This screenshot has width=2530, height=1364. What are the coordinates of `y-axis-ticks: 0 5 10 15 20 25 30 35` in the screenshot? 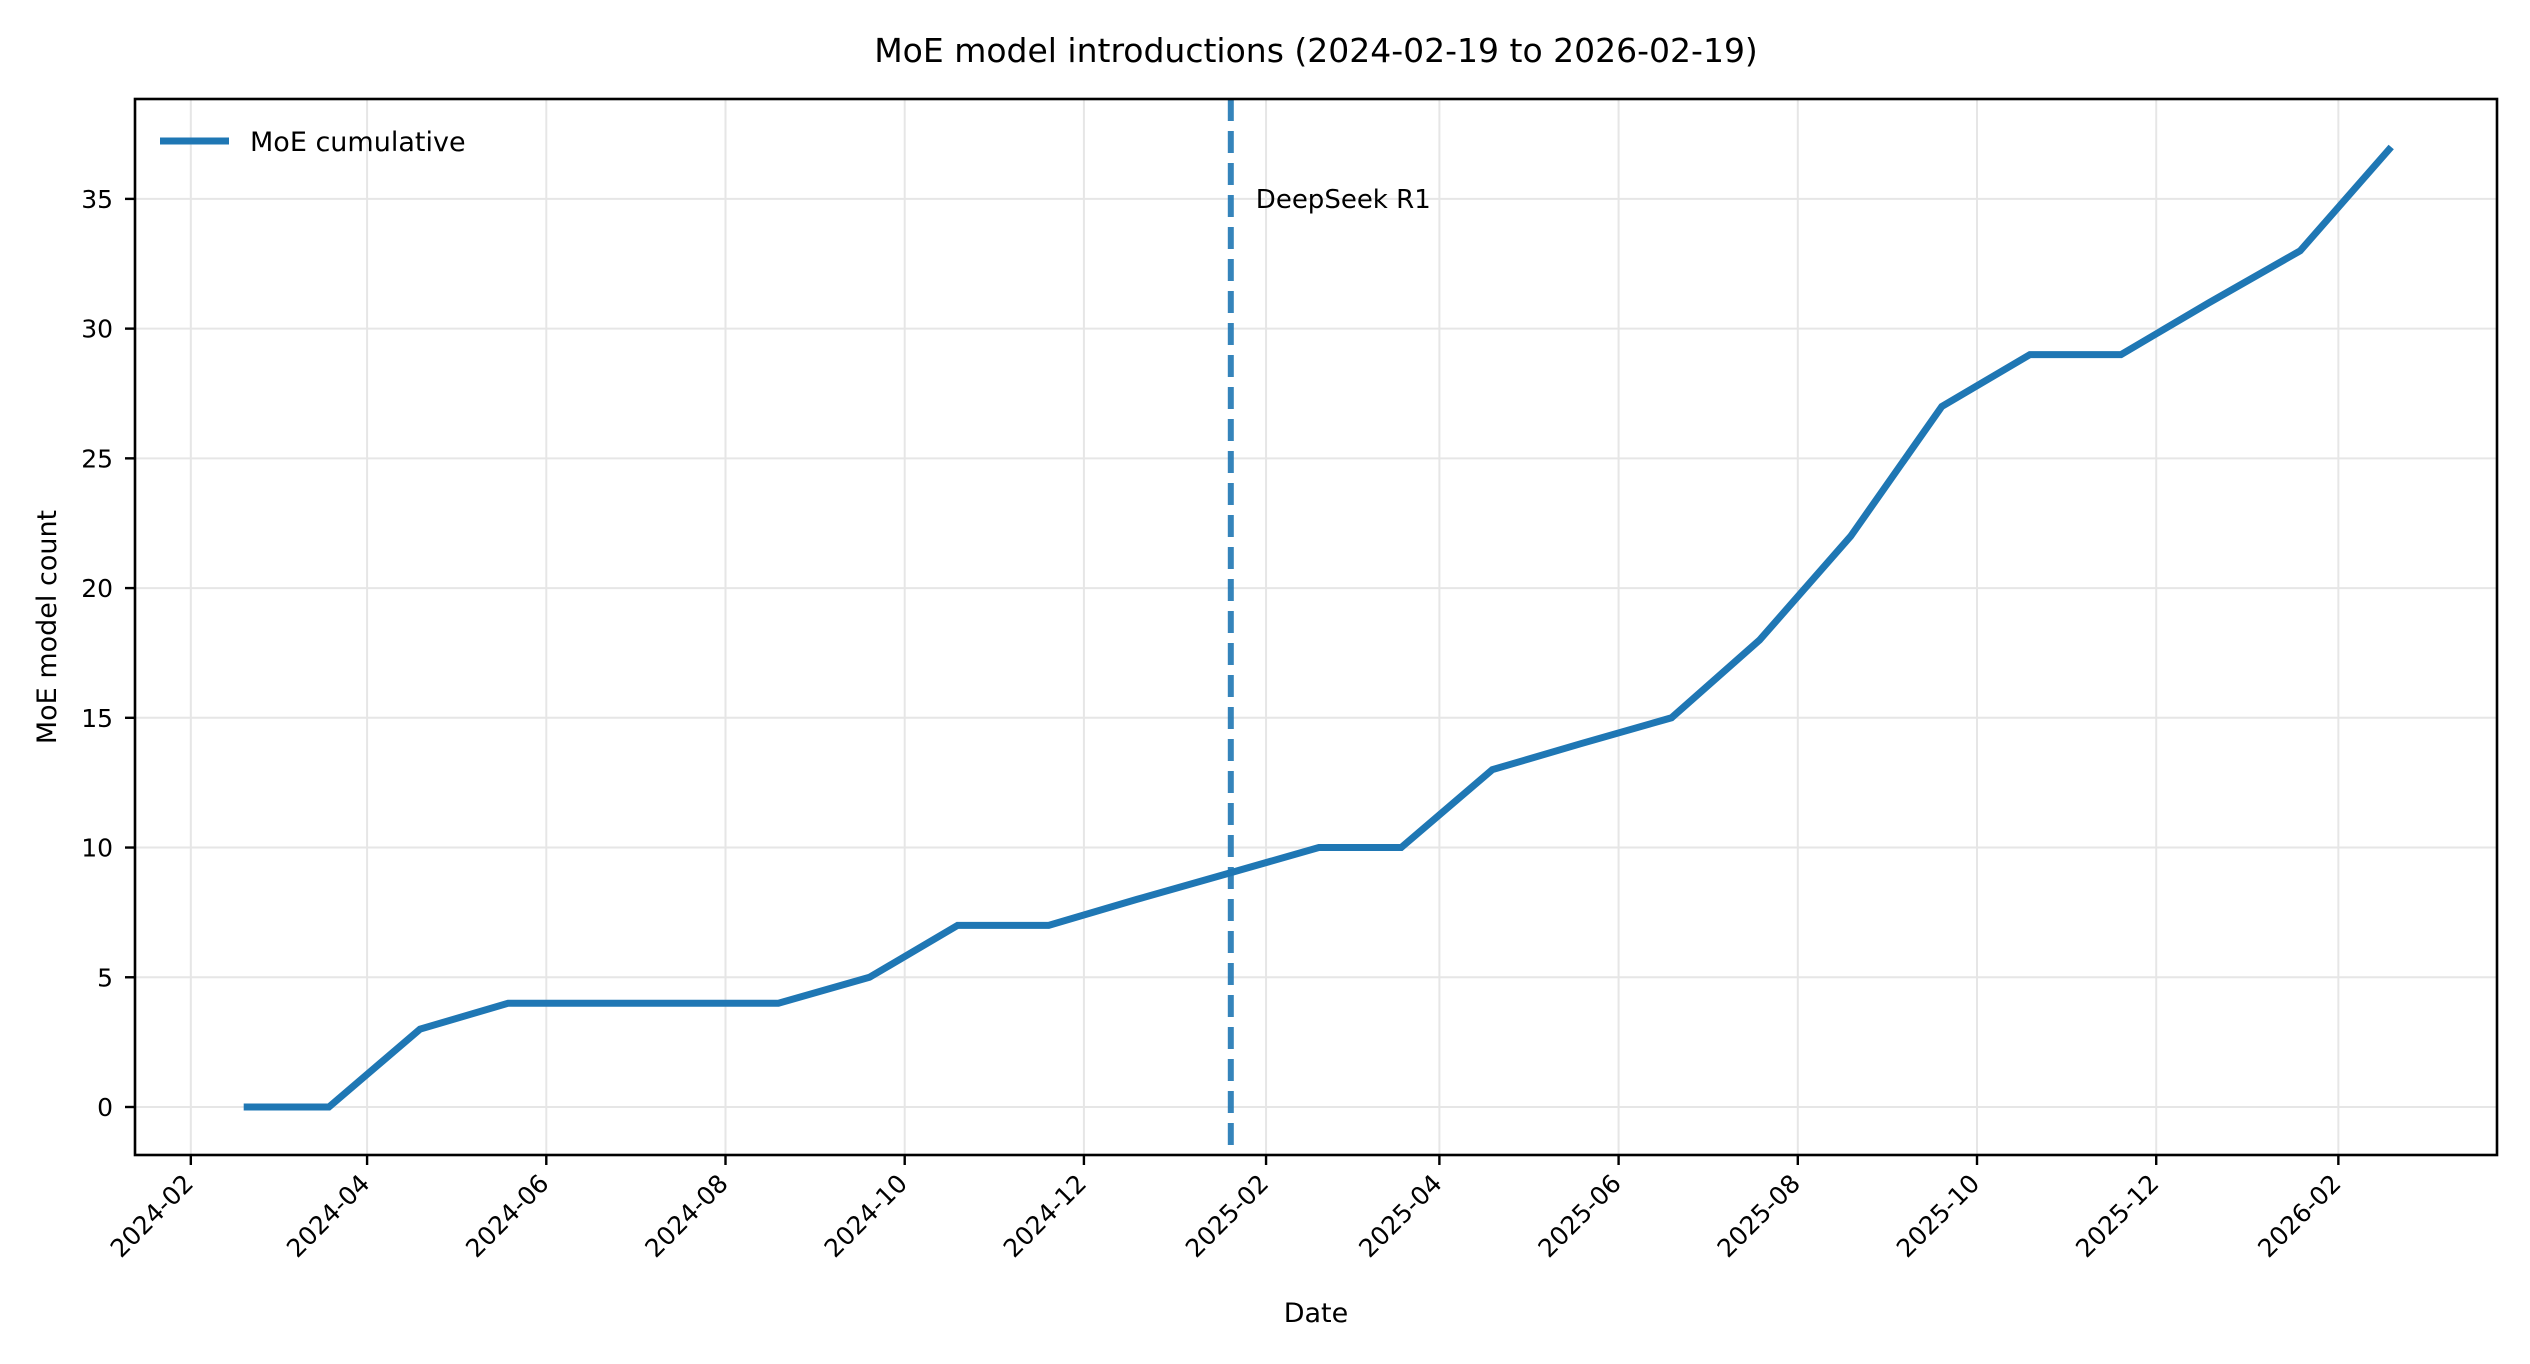 It's located at (108, 653).